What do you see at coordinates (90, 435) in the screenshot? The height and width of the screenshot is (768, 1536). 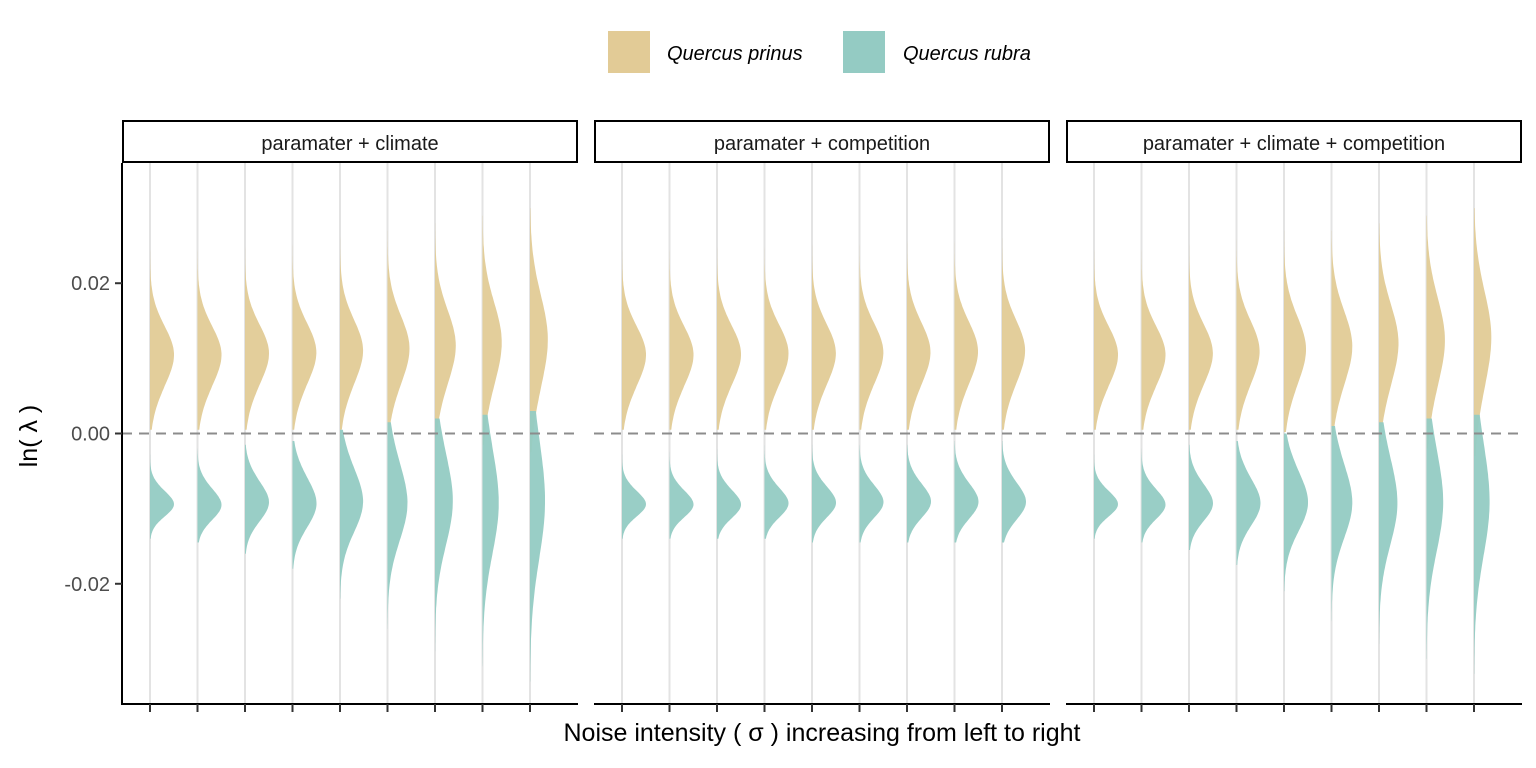 I see `y-tick-label: 0.00` at bounding box center [90, 435].